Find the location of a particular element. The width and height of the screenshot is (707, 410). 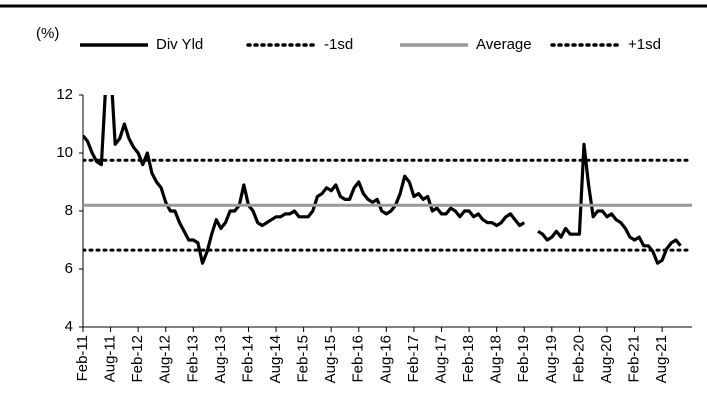

y-axis-label: (%) is located at coordinates (47, 33).